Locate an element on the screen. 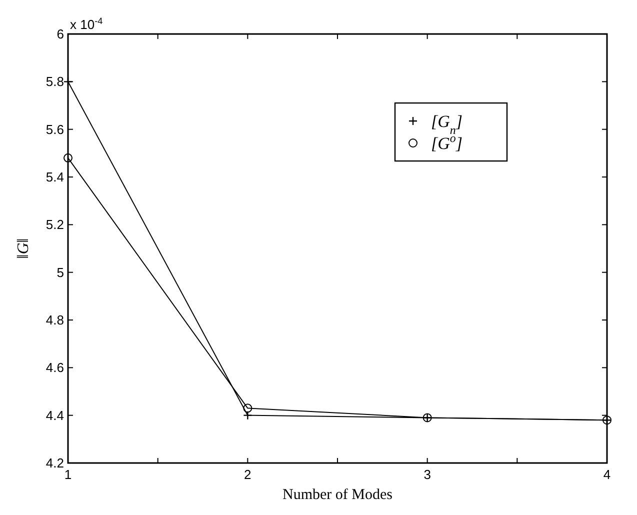 This screenshot has width=637, height=515. y-tick-label: 4.8 is located at coordinates (55, 320).